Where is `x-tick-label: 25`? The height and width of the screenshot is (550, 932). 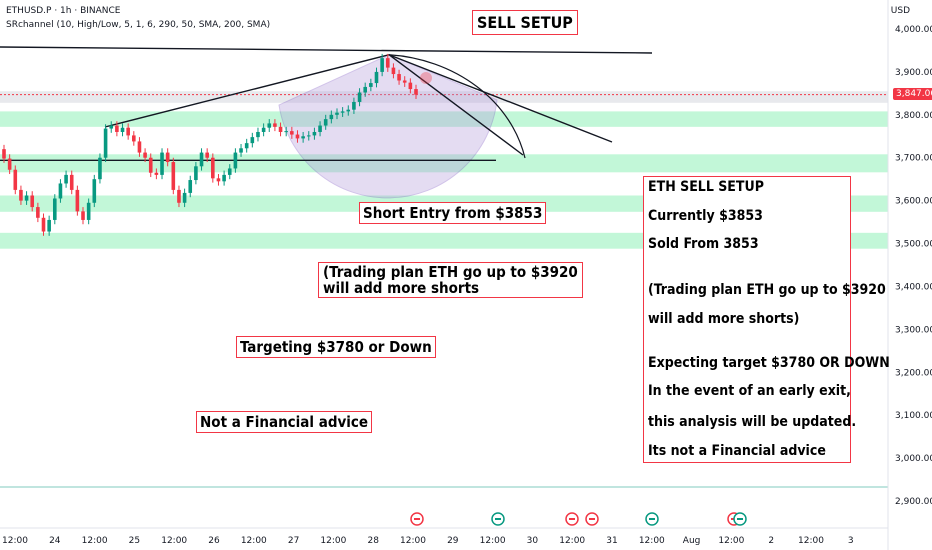
x-tick-label: 25 is located at coordinates (134, 541).